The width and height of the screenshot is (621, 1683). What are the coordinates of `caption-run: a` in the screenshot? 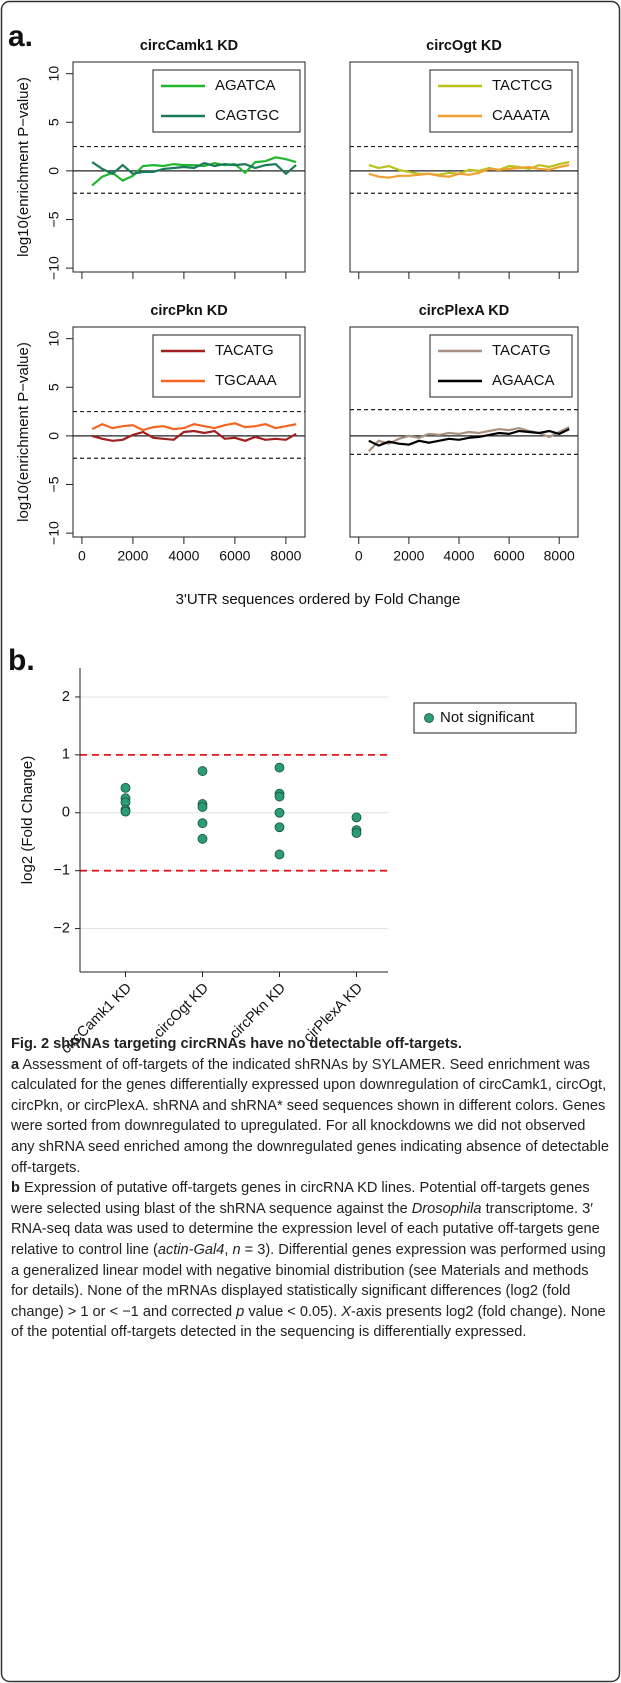 It's located at (15, 1064).